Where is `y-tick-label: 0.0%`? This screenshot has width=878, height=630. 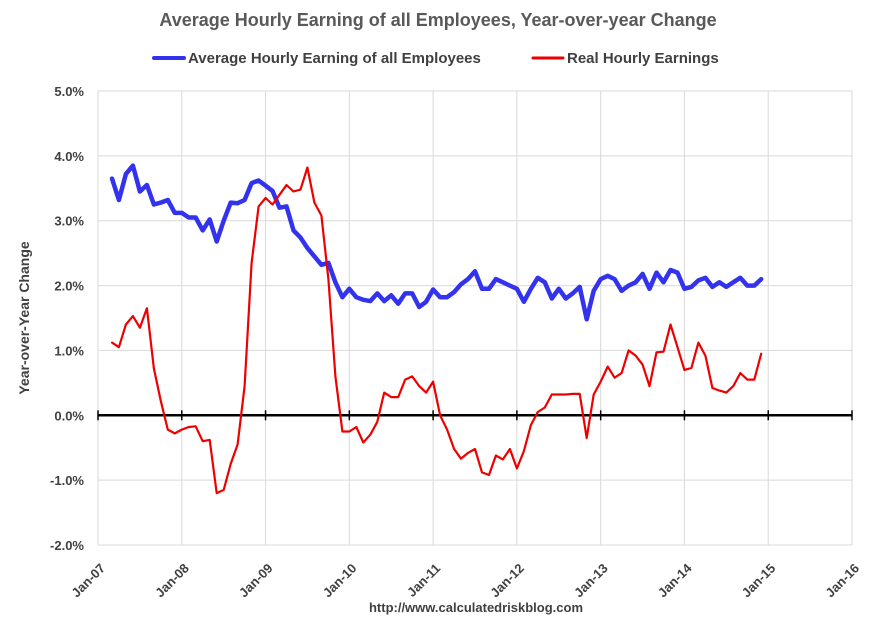 y-tick-label: 0.0% is located at coordinates (69, 415).